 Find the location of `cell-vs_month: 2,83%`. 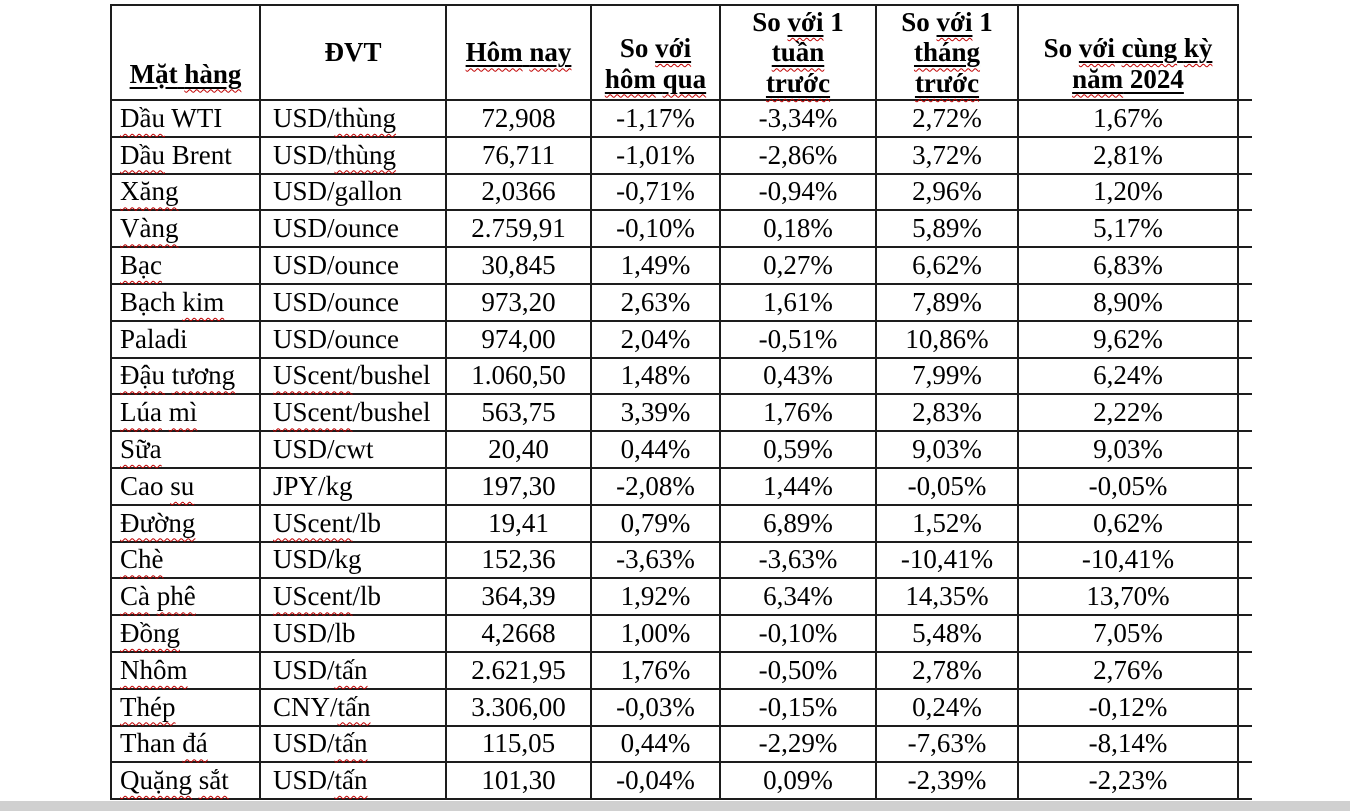

cell-vs_month: 2,83% is located at coordinates (947, 413).